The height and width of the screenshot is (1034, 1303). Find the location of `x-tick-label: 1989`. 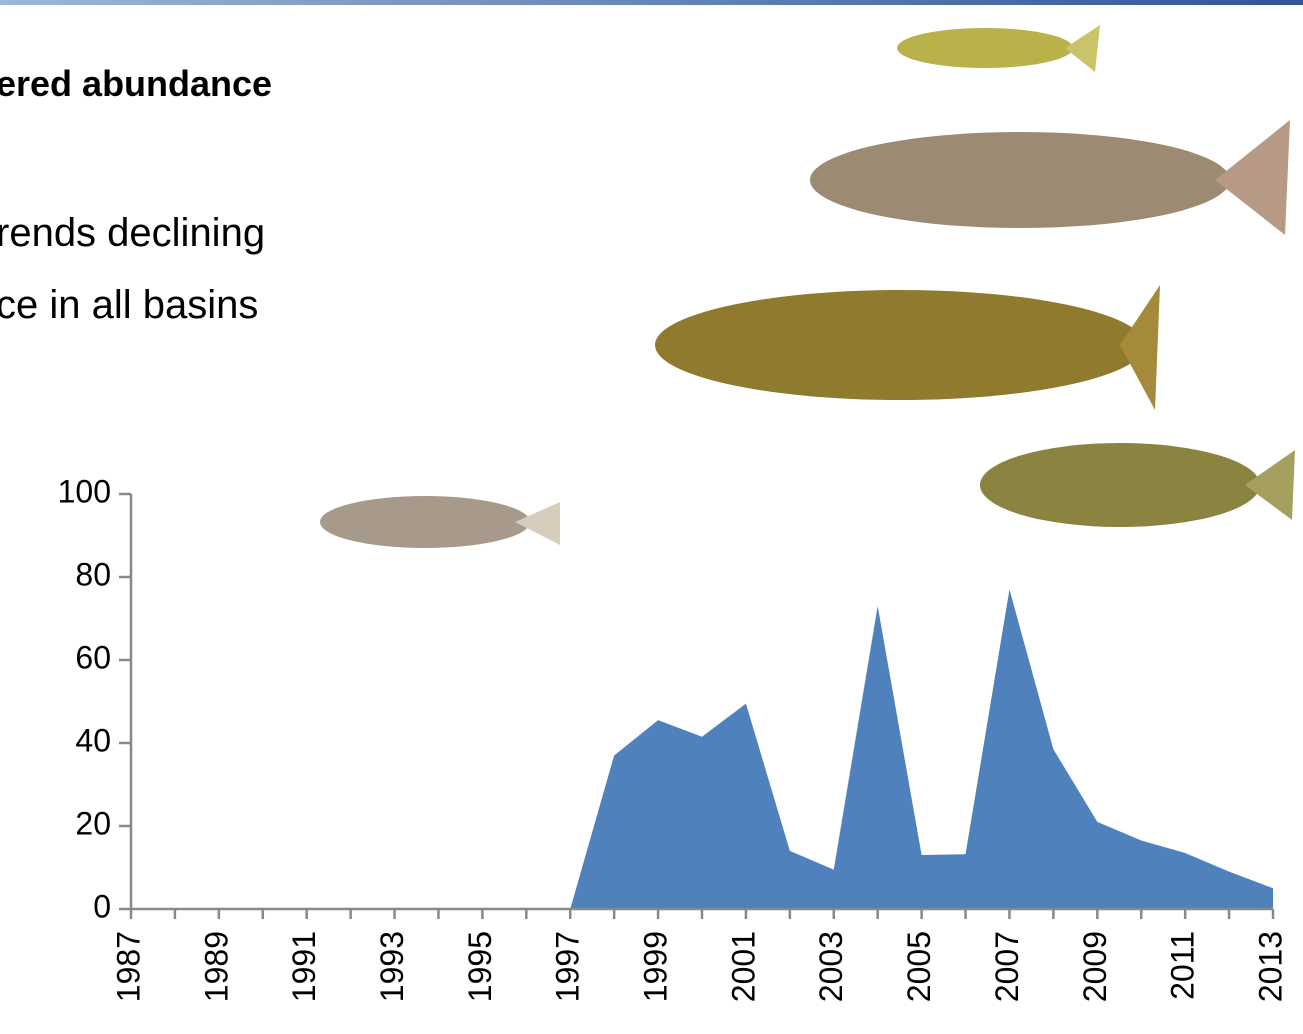

x-tick-label: 1989 is located at coordinates (216, 966).